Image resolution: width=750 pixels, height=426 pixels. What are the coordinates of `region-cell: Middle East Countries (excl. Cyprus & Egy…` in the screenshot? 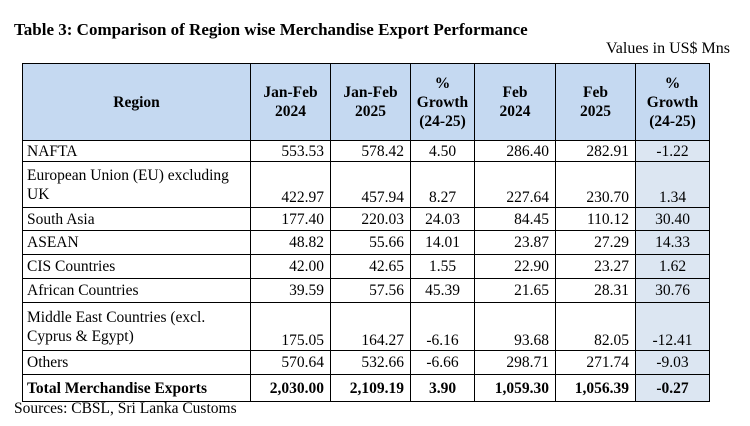 It's located at (136, 326).